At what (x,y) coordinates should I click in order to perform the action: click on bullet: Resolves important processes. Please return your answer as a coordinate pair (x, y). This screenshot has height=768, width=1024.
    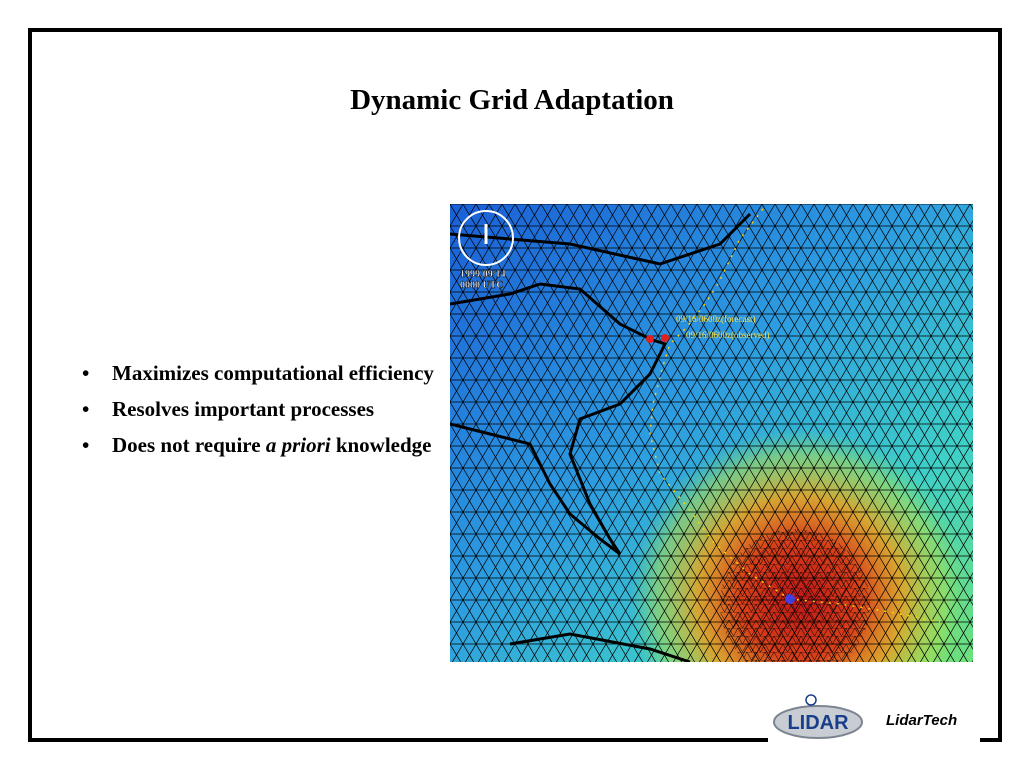
    Looking at the image, I should click on (260, 409).